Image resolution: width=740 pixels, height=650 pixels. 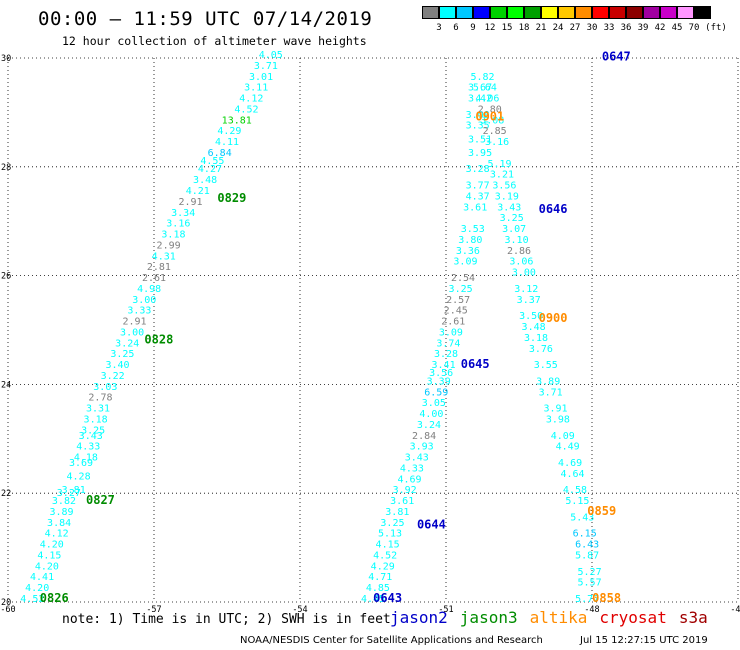 What do you see at coordinates (198, 191) in the screenshot?
I see `wave-height-label: 4.21` at bounding box center [198, 191].